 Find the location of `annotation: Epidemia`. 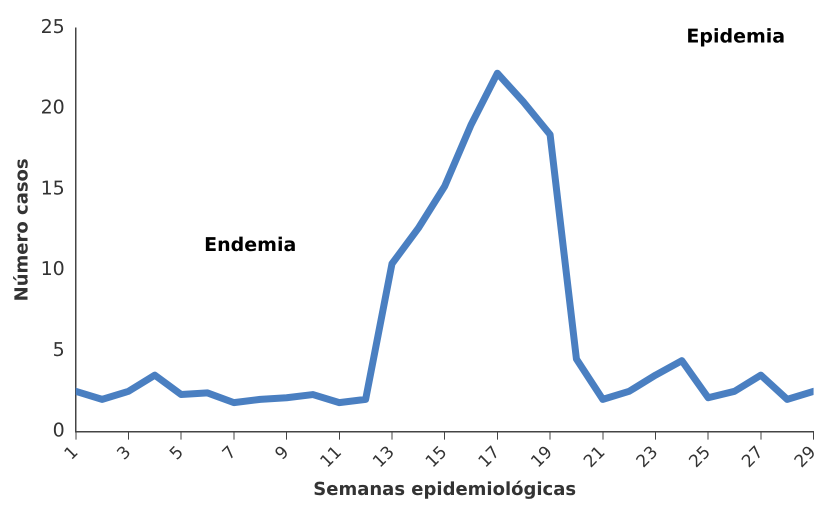

annotation: Epidemia is located at coordinates (736, 36).